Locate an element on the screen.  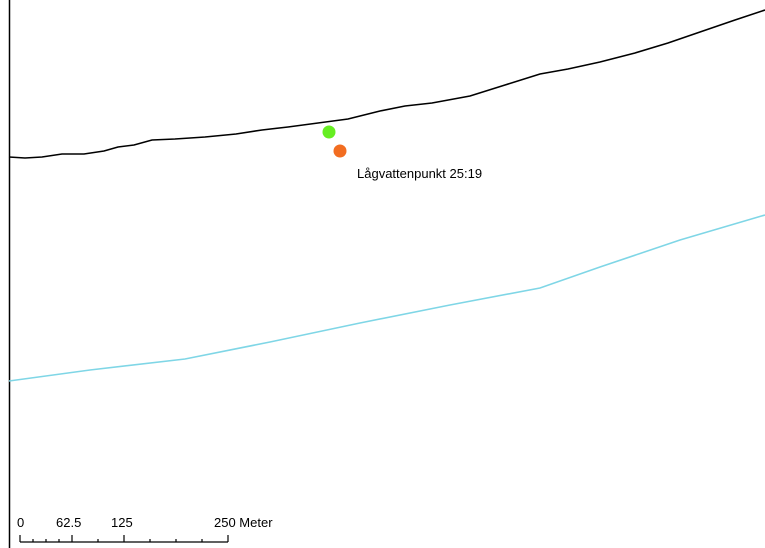
green-point-marker is located at coordinates (329, 132).